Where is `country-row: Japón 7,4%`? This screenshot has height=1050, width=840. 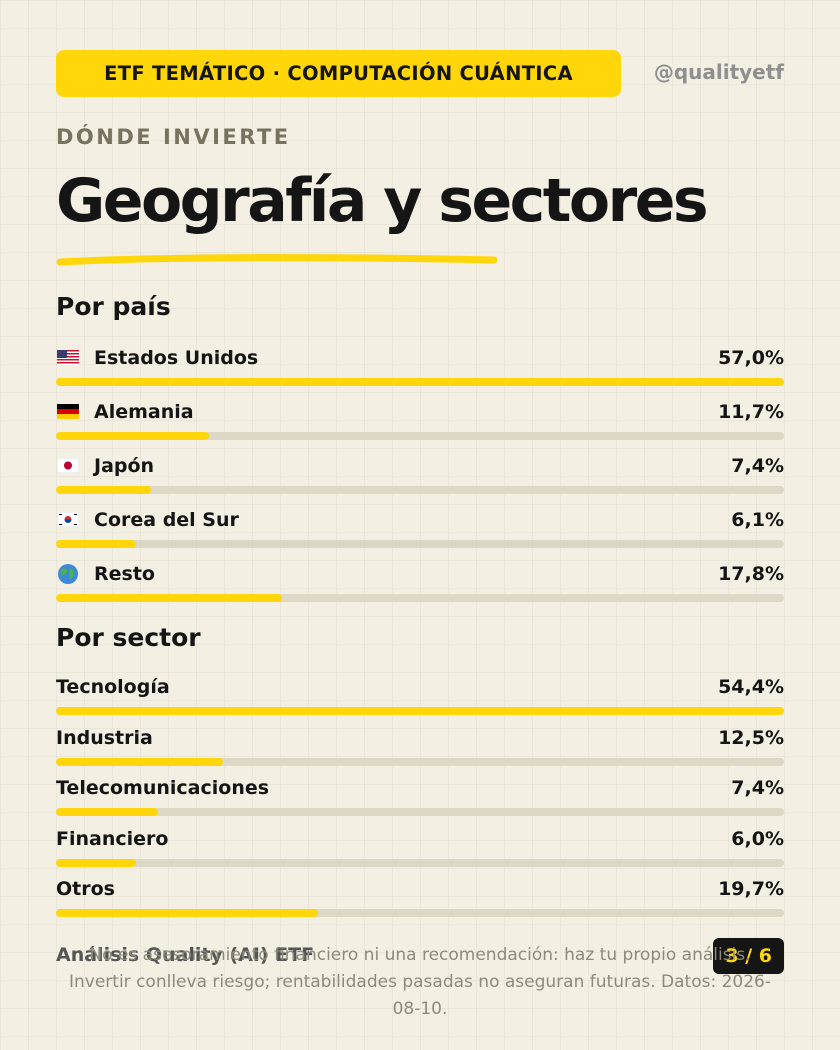
country-row: Japón 7,4% is located at coordinates (420, 474).